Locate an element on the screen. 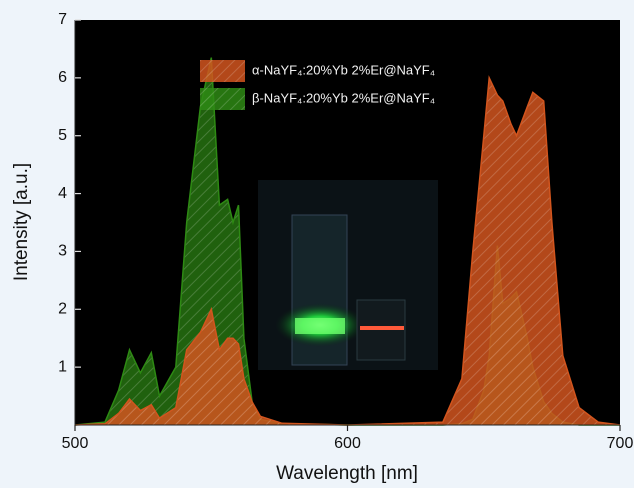  y-tick-label: 2 is located at coordinates (62, 309).